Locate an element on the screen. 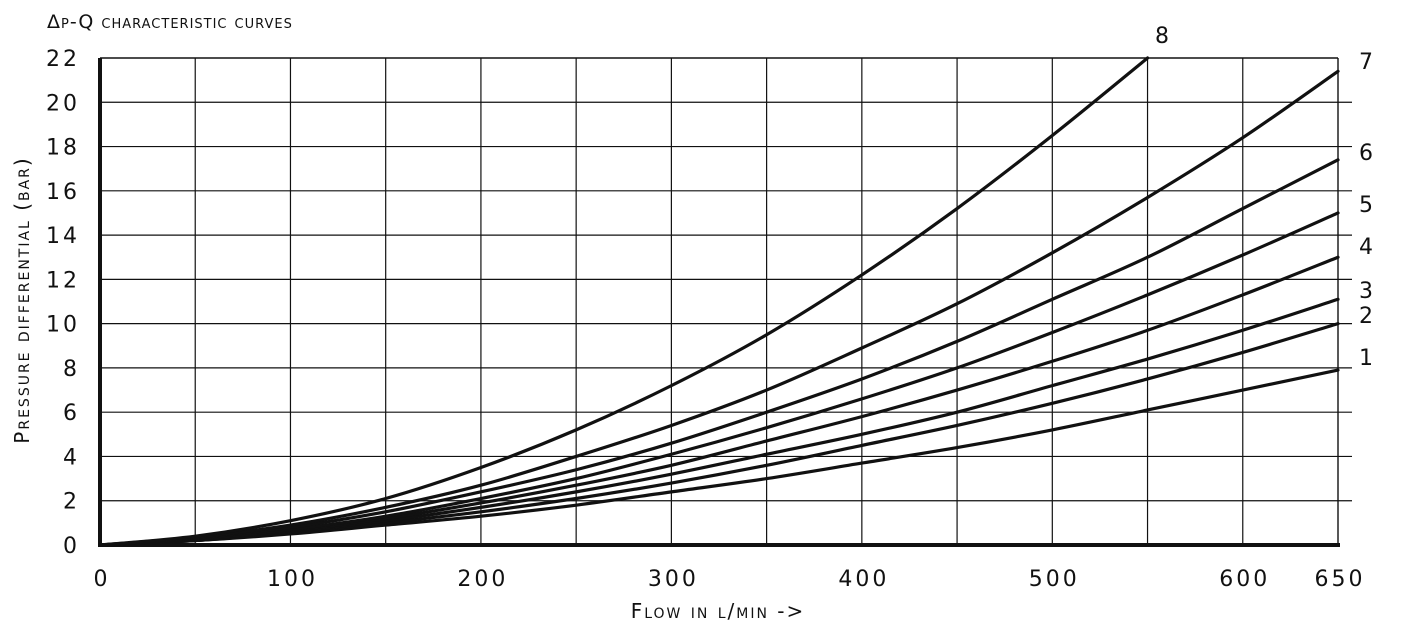 This screenshot has width=1402, height=626. x-tick-label: 100 is located at coordinates (292, 579).